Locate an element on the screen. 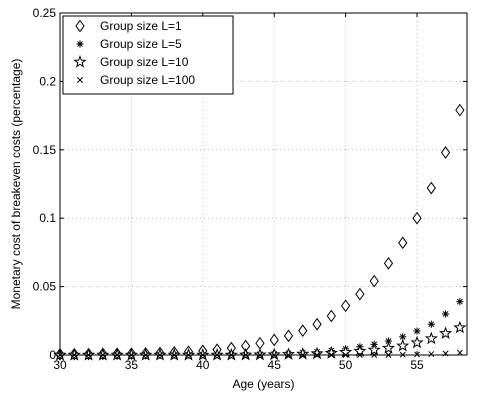  y-tick-label: 0.2 is located at coordinates (47, 81).